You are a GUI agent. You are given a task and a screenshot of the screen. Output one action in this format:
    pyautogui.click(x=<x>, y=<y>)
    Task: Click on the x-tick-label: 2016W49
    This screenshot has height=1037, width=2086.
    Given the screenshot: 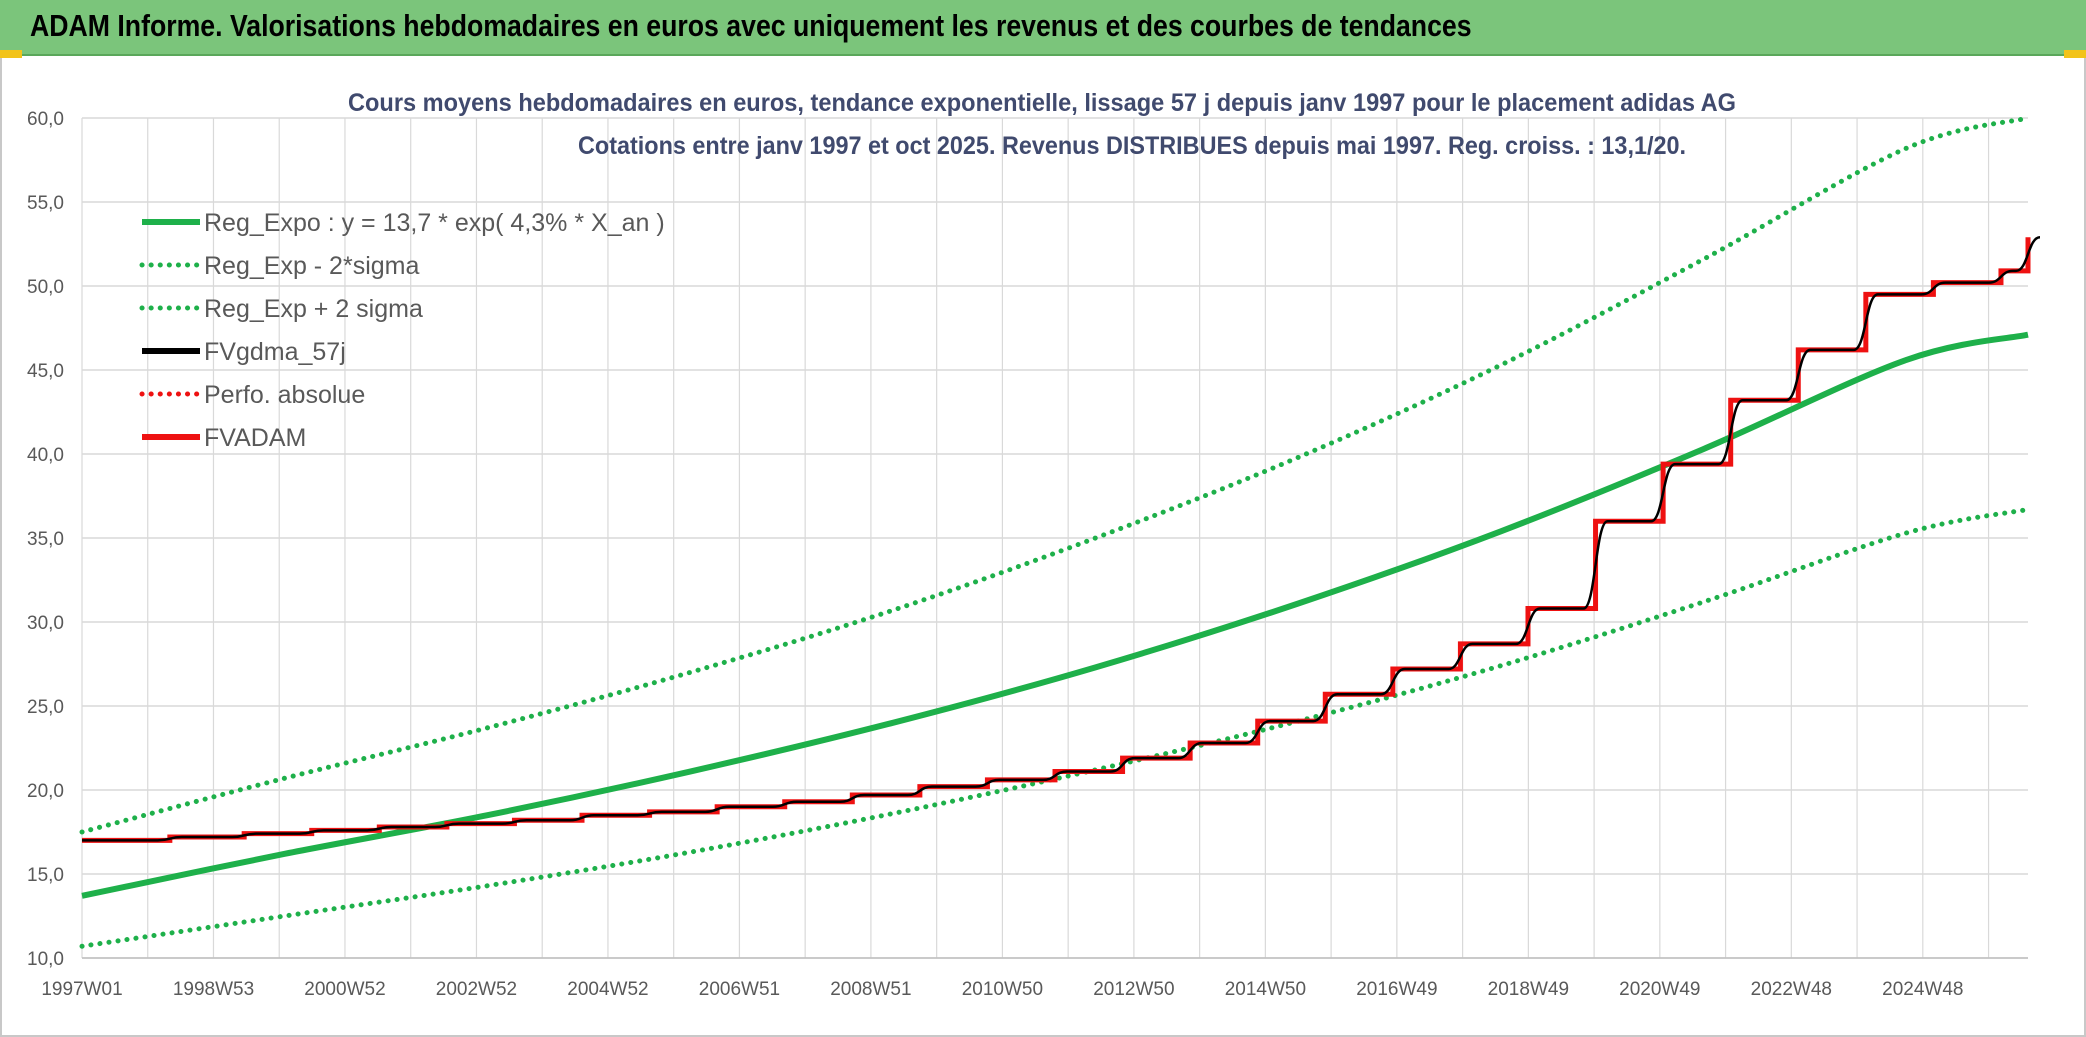 What is the action you would take?
    pyautogui.click(x=1396, y=989)
    